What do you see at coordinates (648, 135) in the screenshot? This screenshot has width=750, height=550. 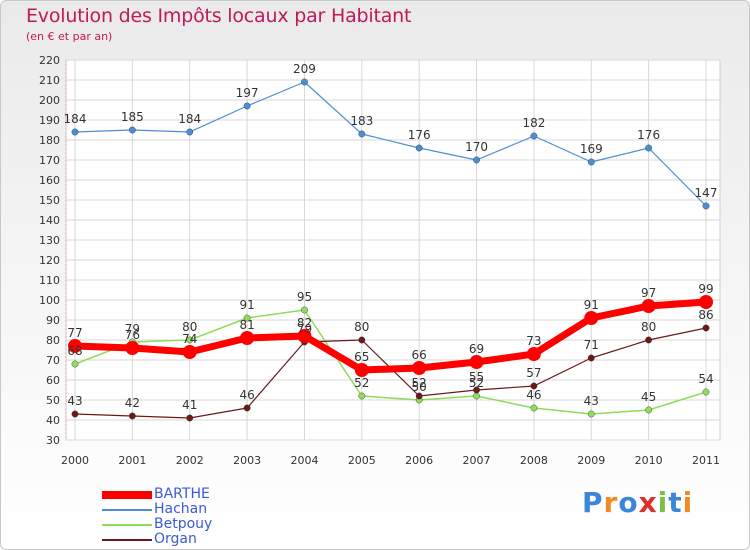 I see `data-label-hachan: 176` at bounding box center [648, 135].